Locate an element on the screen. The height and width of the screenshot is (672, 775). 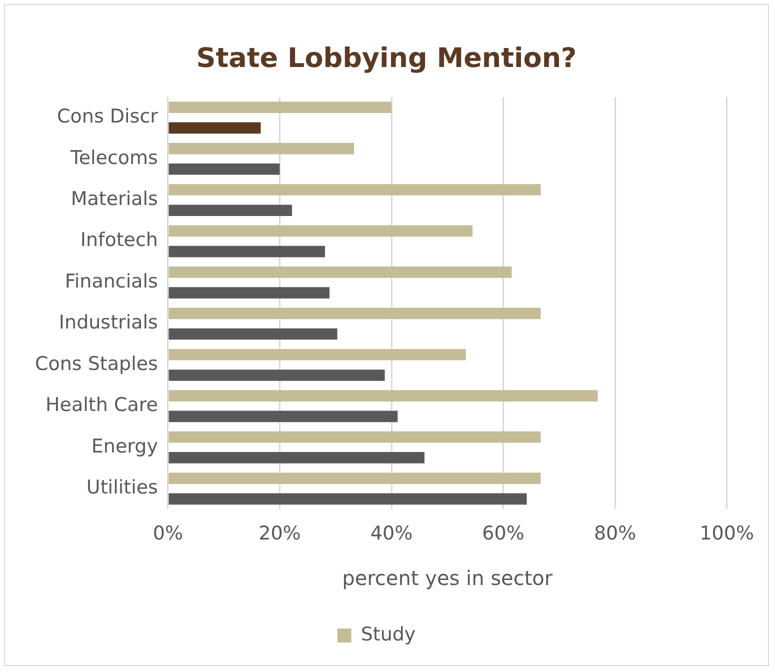
legend-label: Study is located at coordinates (388, 634).